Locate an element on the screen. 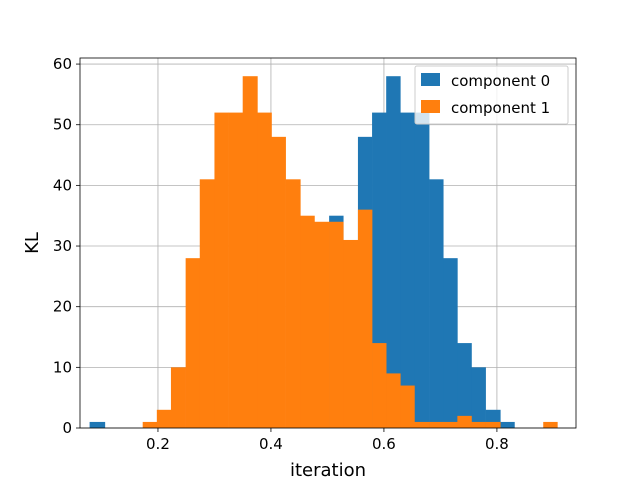 This screenshot has height=480, width=640. x-tick-label: 0.4 is located at coordinates (271, 444).